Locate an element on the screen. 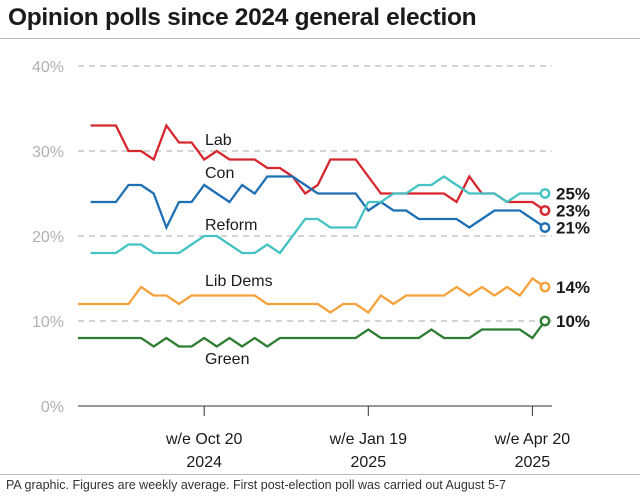  x-tick-year: 2024 is located at coordinates (204, 462).